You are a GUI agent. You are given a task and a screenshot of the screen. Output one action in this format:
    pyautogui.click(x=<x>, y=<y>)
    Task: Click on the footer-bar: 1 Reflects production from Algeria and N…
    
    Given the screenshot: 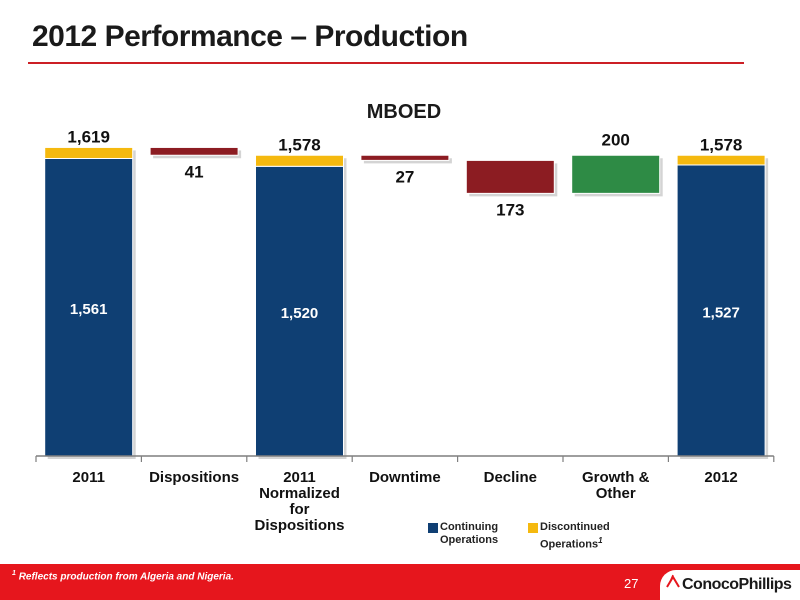 What is the action you would take?
    pyautogui.click(x=400, y=582)
    